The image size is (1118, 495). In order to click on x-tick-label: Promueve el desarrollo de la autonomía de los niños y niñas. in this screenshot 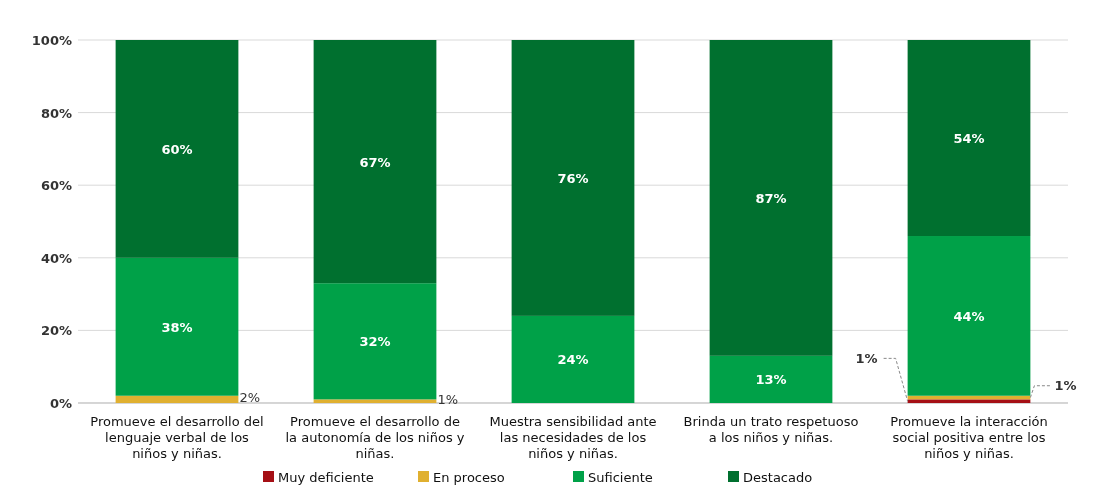, I will do `click(375, 437)`.